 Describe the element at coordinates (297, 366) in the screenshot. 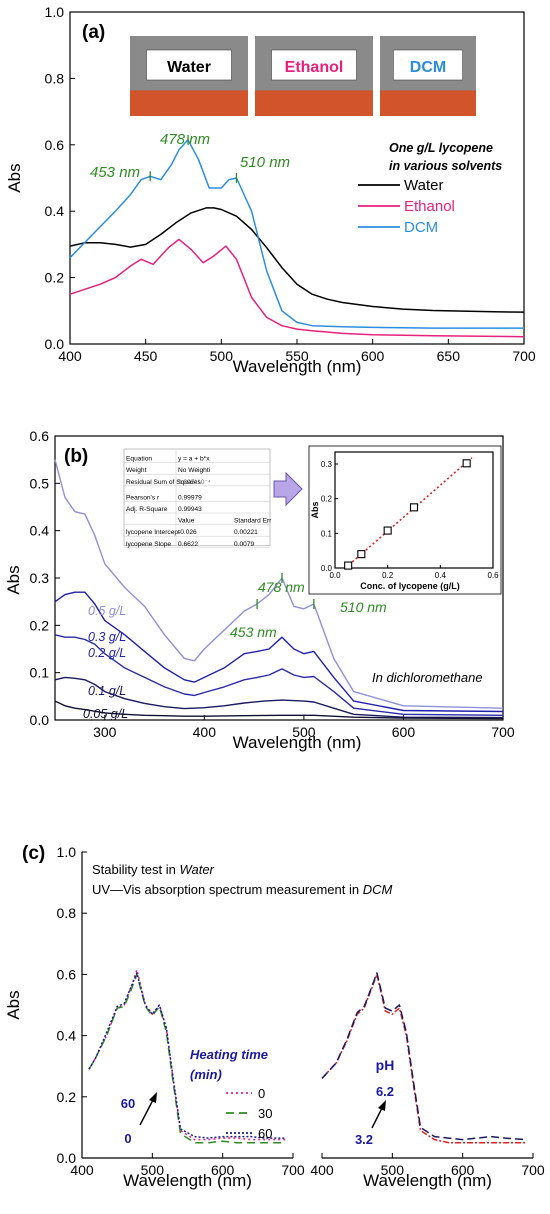

I see `panel-a-x-label: Wavelength (nm)` at that location.